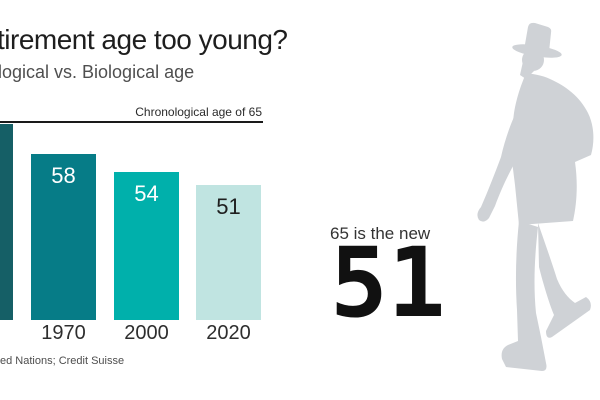  Describe the element at coordinates (62, 361) in the screenshot. I see `source-note: ed Nations; Credit Suisse` at that location.